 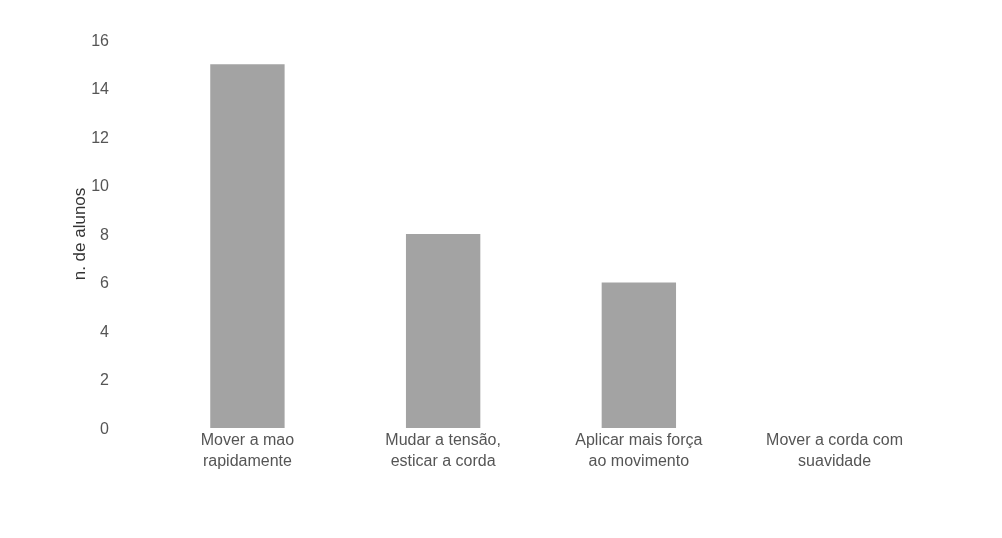 I want to click on y-tick-label: 14, so click(x=100, y=89).